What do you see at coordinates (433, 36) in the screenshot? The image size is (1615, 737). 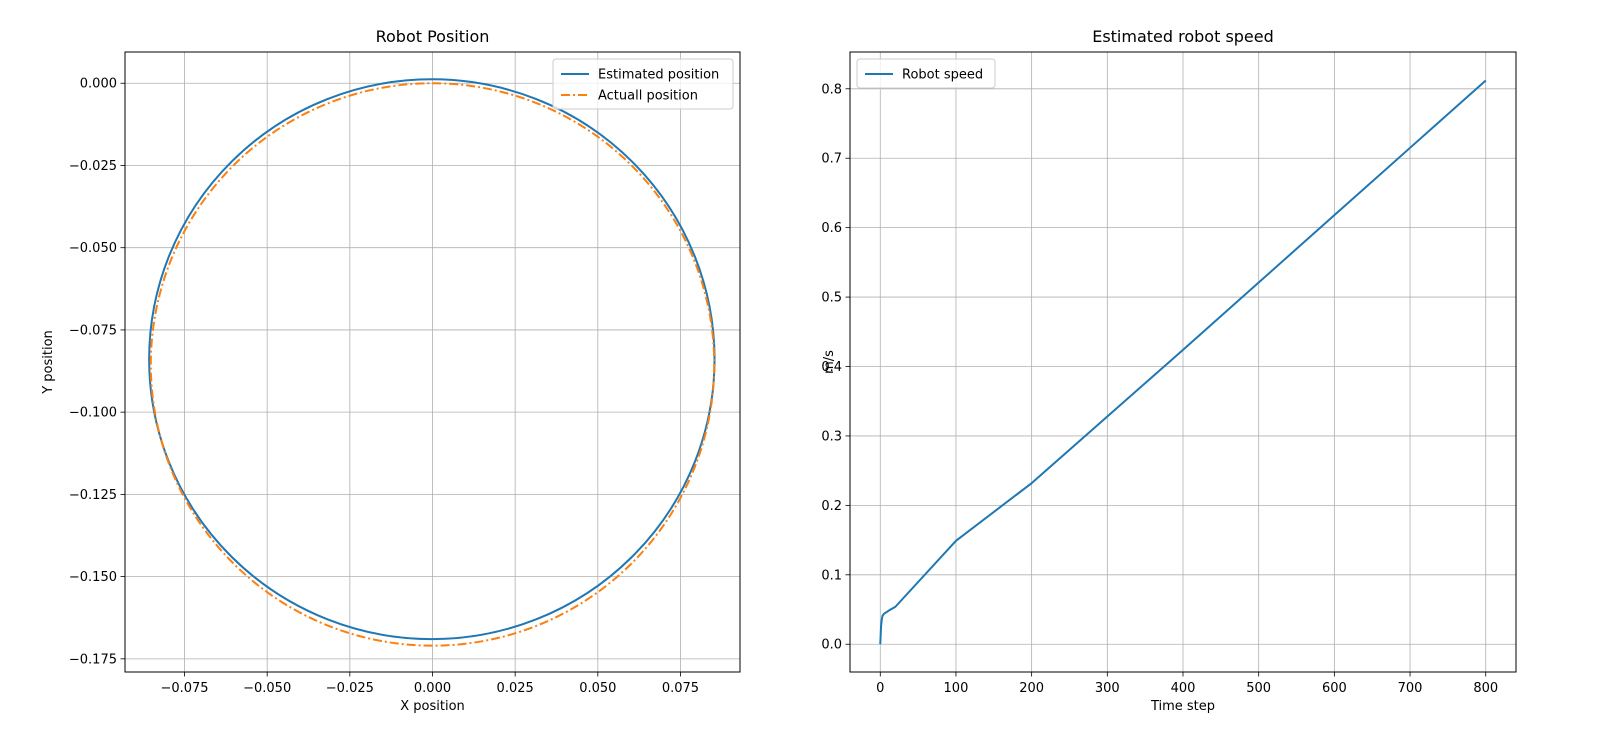 I see `chart-title: Robot Position` at bounding box center [433, 36].